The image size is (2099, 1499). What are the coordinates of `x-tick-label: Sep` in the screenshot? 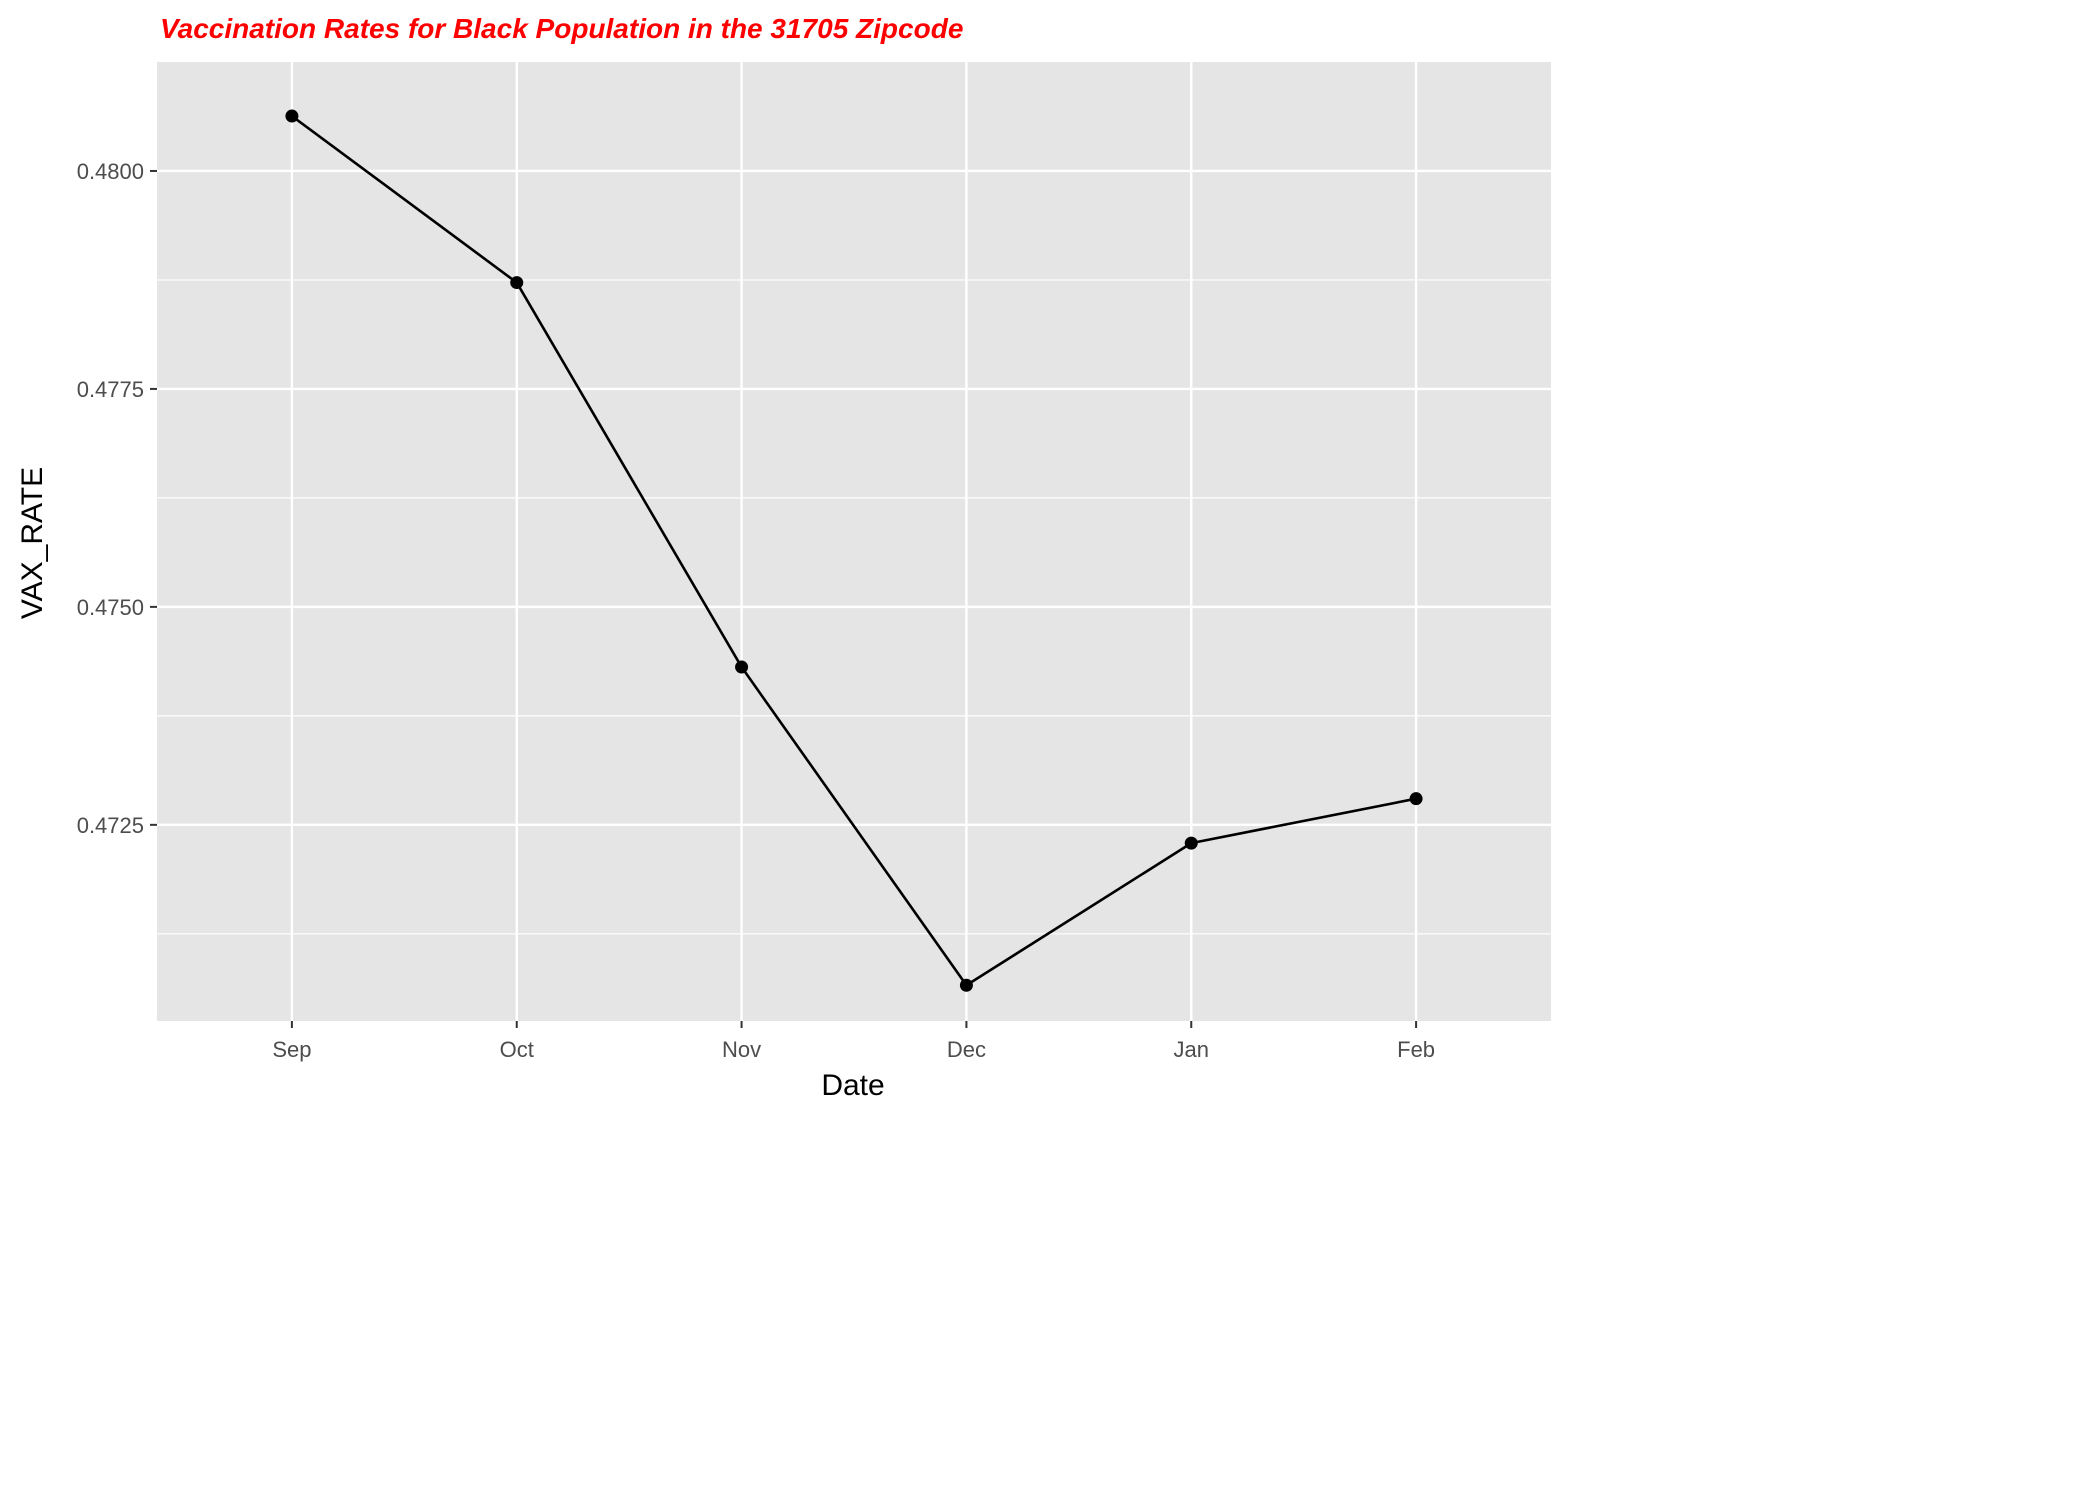 It's located at (291, 1049).